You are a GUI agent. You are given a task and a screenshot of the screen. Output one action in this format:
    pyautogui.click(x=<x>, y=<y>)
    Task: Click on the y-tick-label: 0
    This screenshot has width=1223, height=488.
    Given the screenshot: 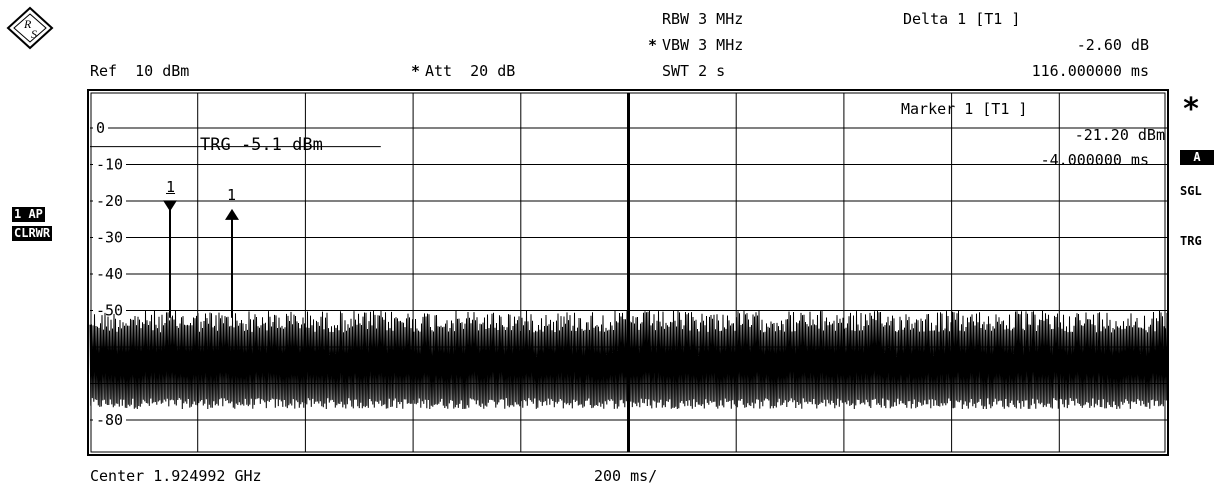 What is the action you would take?
    pyautogui.click(x=100, y=128)
    